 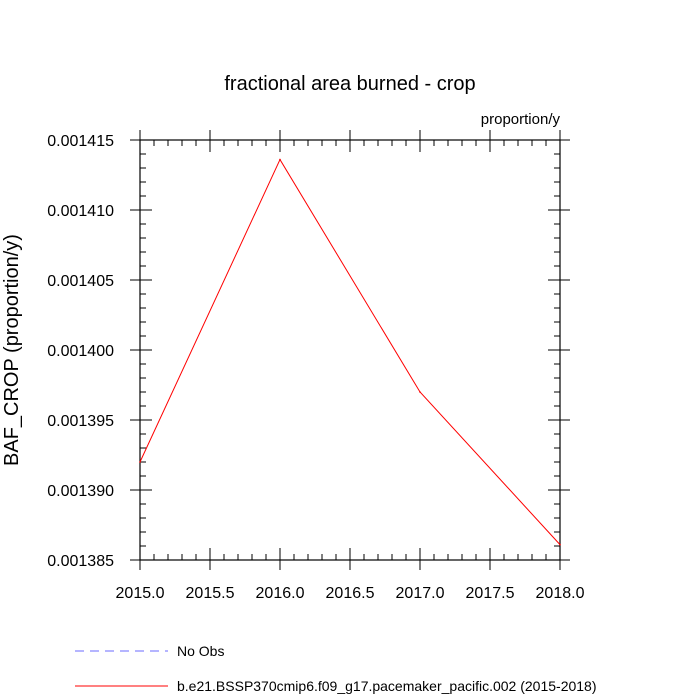 What do you see at coordinates (80, 561) in the screenshot?
I see `y-tick-label: 0.001385` at bounding box center [80, 561].